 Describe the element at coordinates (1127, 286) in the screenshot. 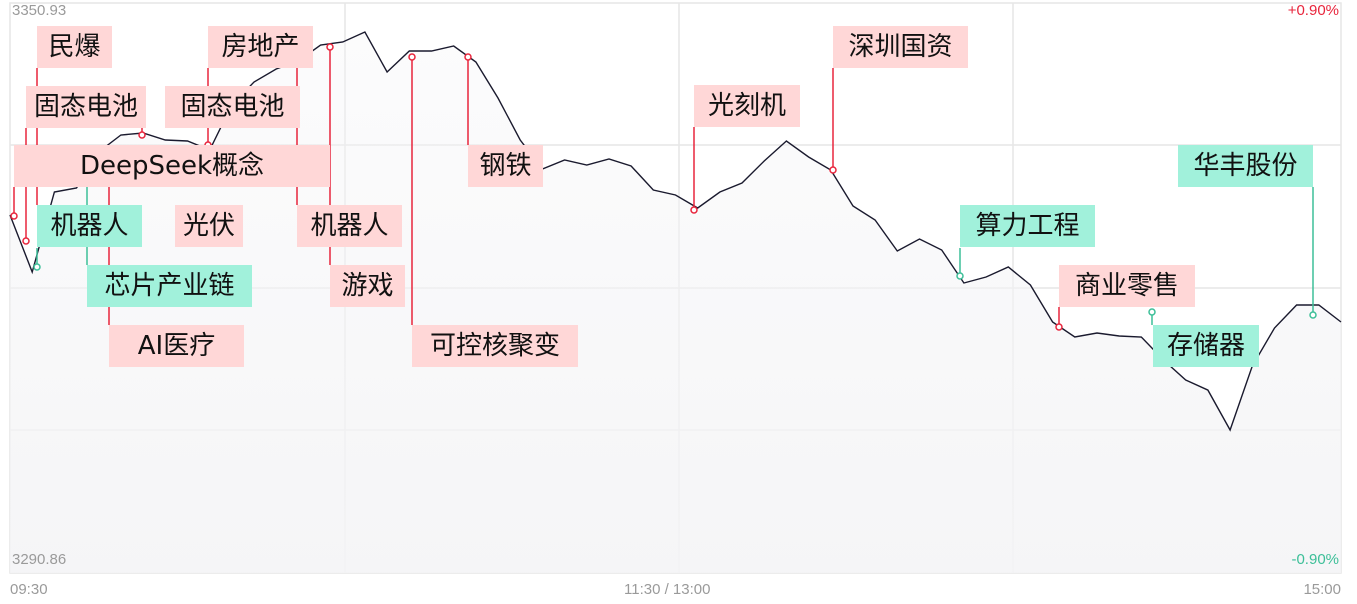

I see `annotation-label: 商业零售` at that location.